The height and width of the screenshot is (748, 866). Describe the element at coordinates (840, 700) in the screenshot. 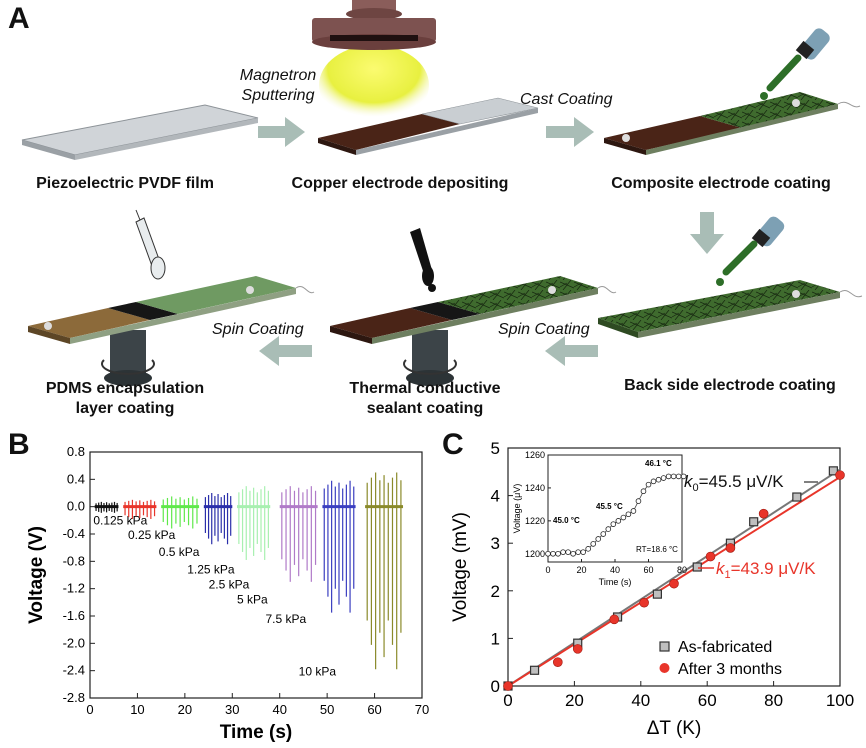

I see `x-tick-label: 100` at that location.